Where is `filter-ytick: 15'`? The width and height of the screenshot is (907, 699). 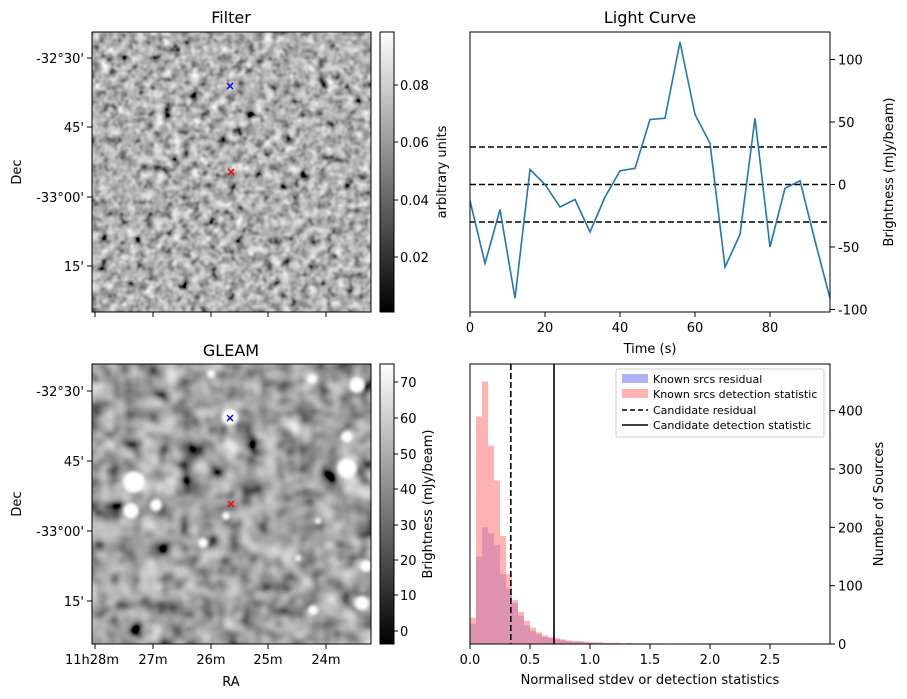 filter-ytick: 15' is located at coordinates (74, 267).